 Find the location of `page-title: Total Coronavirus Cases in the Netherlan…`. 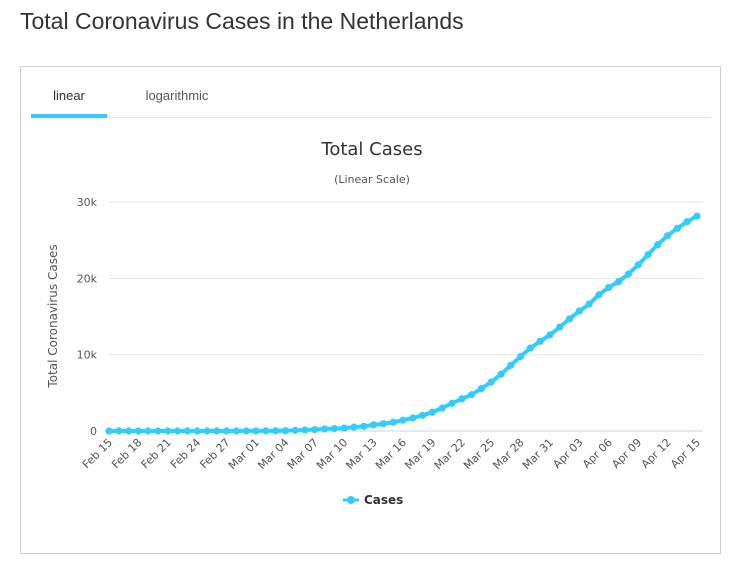

page-title: Total Coronavirus Cases in the Netherlan… is located at coordinates (242, 21).